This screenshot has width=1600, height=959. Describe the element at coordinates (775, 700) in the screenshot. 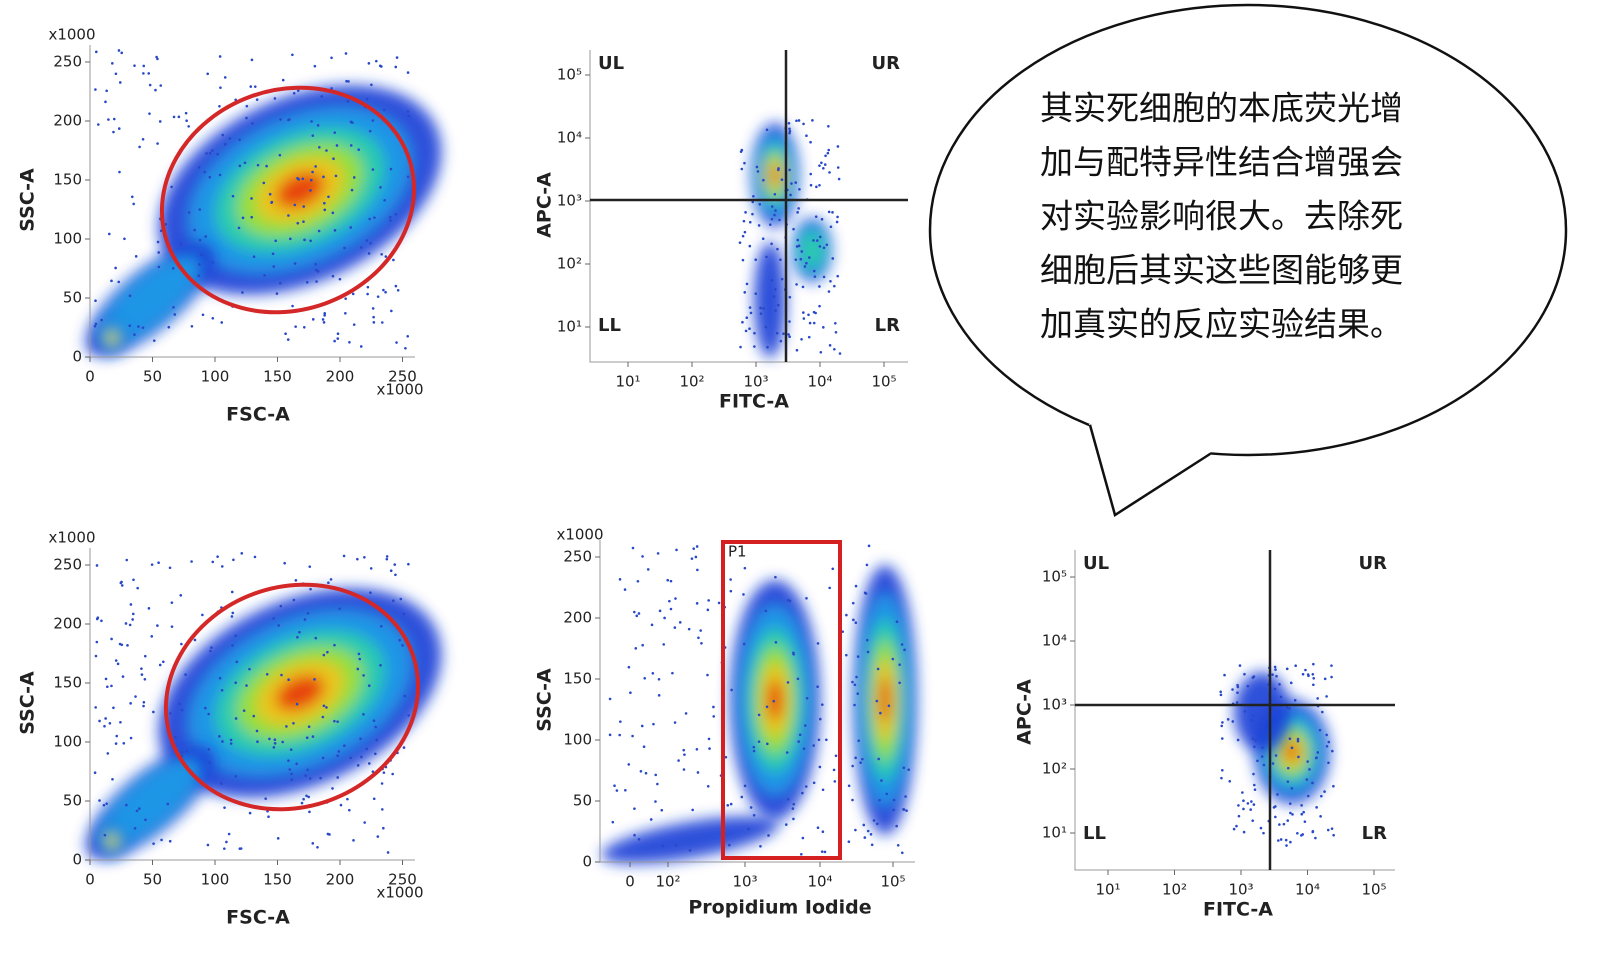

I see `density-cloud` at that location.